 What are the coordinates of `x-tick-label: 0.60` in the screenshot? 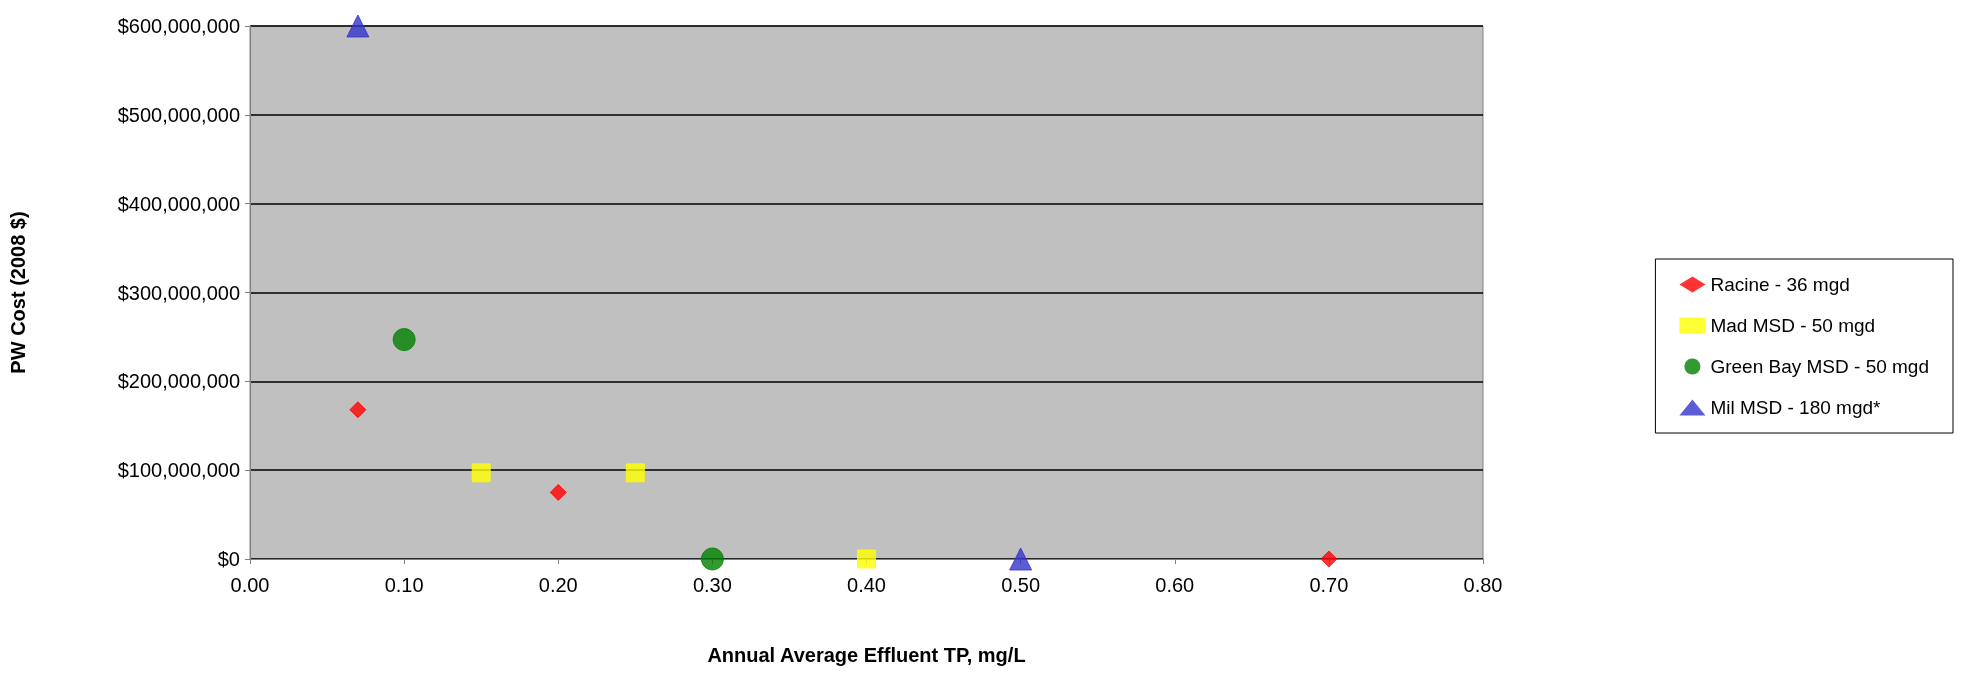 It's located at (1175, 585).